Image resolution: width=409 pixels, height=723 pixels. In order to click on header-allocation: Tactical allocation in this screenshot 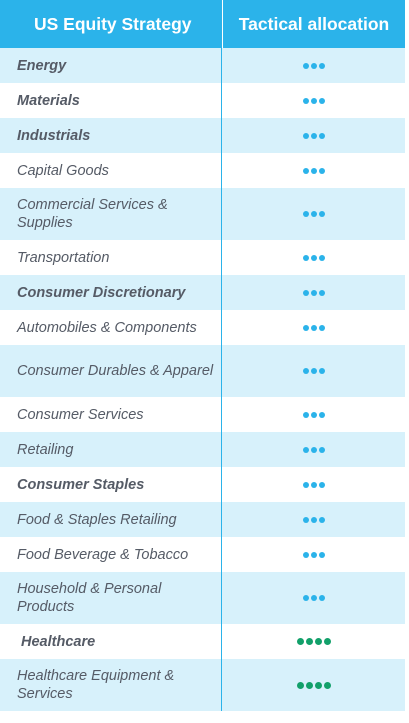, I will do `click(313, 24)`.